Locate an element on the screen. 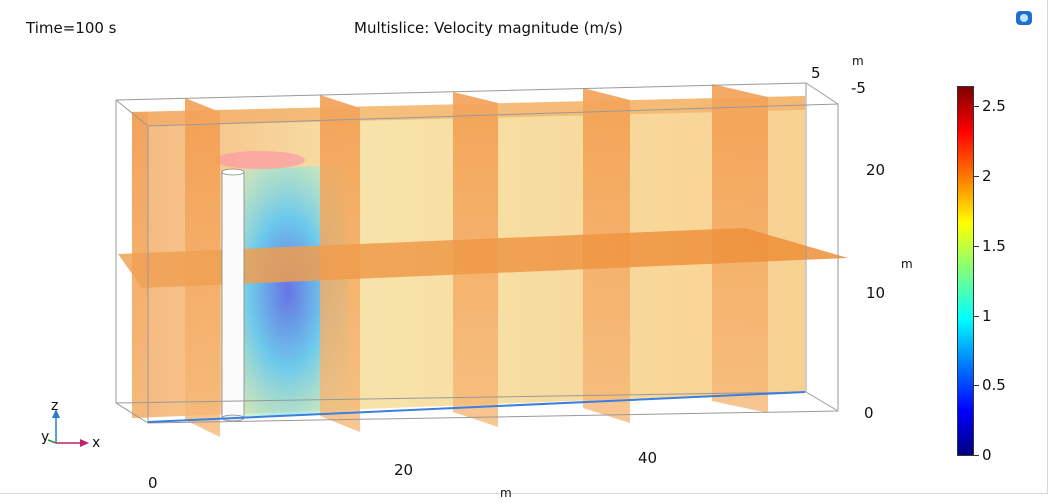 Image resolution: width=1049 pixels, height=503 pixels. x-unit-label: m is located at coordinates (506, 493).